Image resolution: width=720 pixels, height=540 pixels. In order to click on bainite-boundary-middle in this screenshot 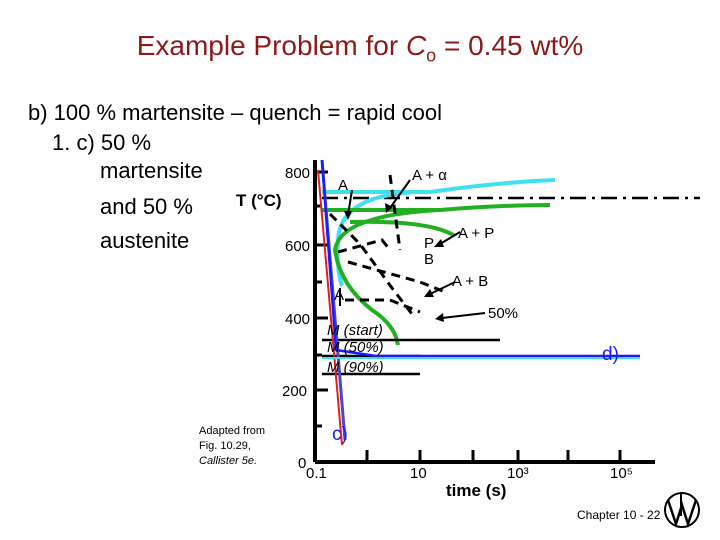, I will do `click(383, 306)`.